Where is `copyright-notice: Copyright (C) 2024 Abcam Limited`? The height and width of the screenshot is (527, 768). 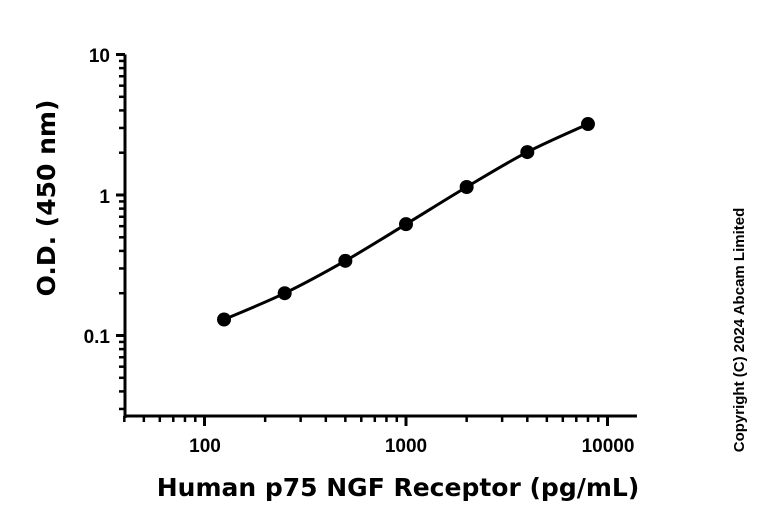 copyright-notice: Copyright (C) 2024 Abcam Limited is located at coordinates (739, 330).